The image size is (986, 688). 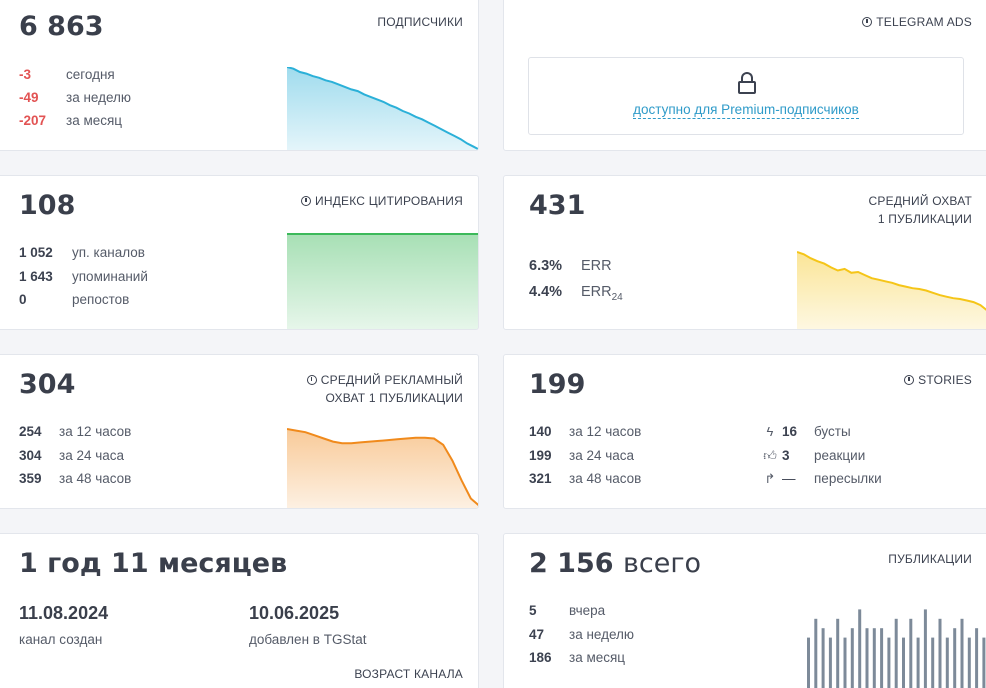 I want to click on stat-label: сегодня, so click(x=90, y=74).